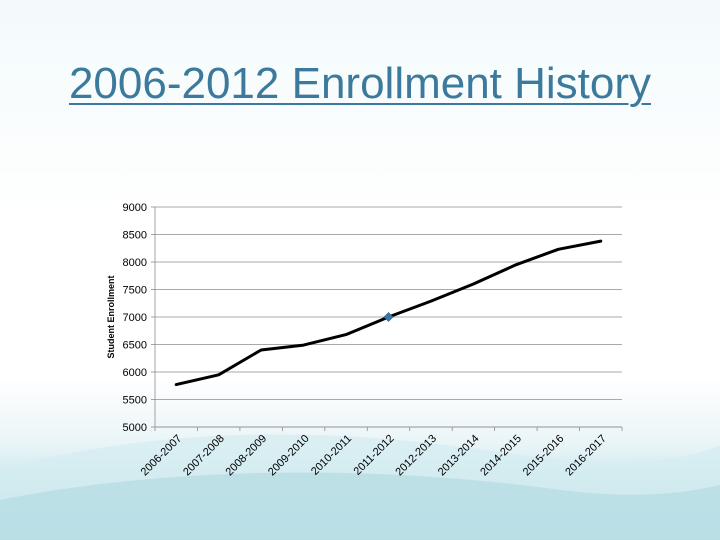 The width and height of the screenshot is (720, 540). Describe the element at coordinates (459, 456) in the screenshot. I see `x-tick-label-2013-2014: 2013-2014` at that location.